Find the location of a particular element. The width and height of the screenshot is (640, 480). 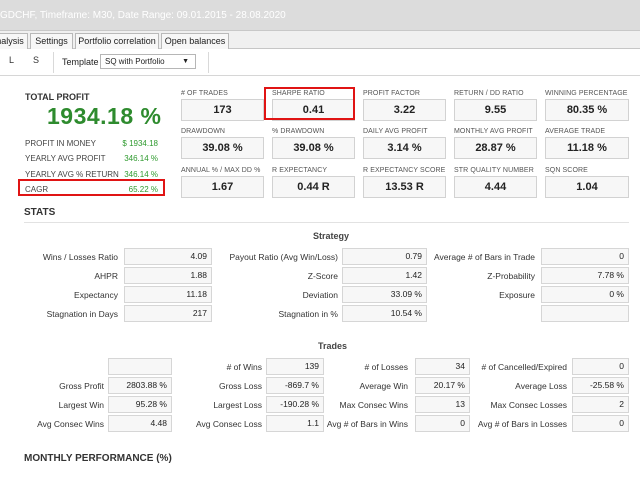

stat-label: Avg Consec Loss is located at coordinates (229, 424).